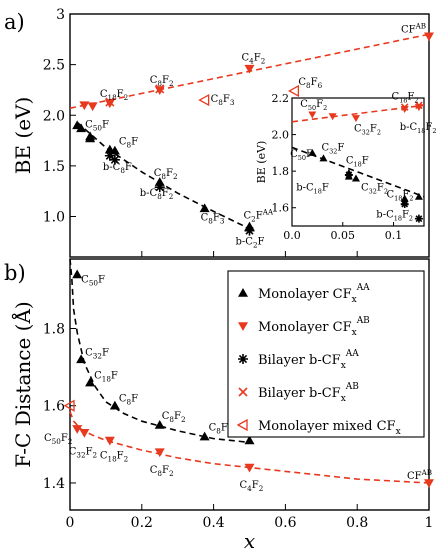 Image resolution: width=436 pixels, height=556 pixels. What do you see at coordinates (261, 162) in the screenshot?
I see `inset-y-axis-label: BE (eV)` at bounding box center [261, 162].